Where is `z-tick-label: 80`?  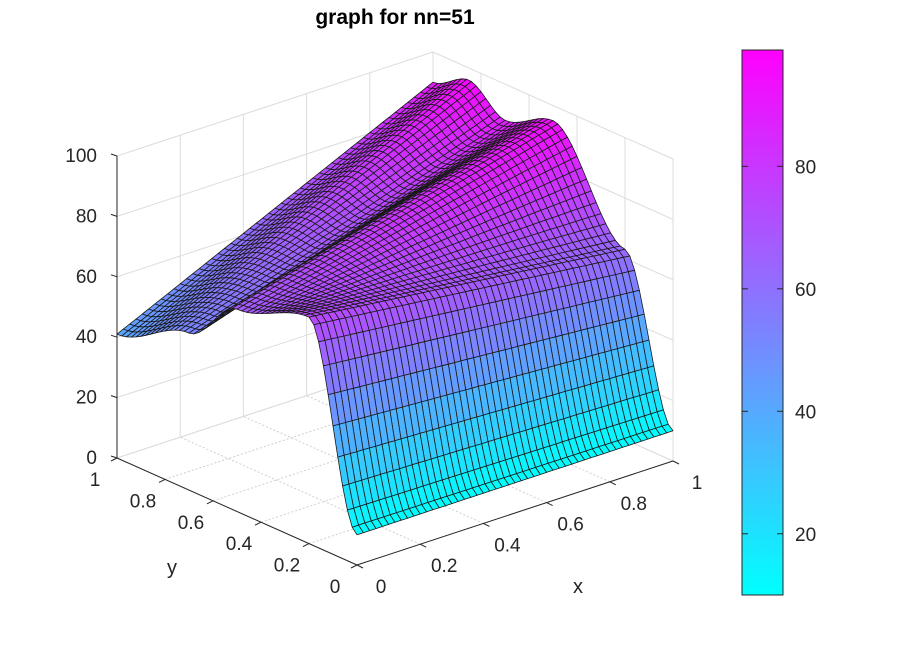 z-tick-label: 80 is located at coordinates (86, 216).